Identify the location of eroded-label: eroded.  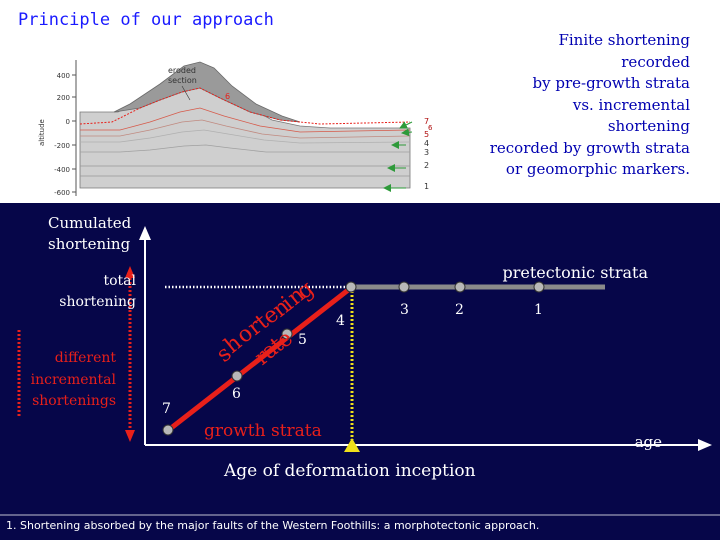
(182, 70).